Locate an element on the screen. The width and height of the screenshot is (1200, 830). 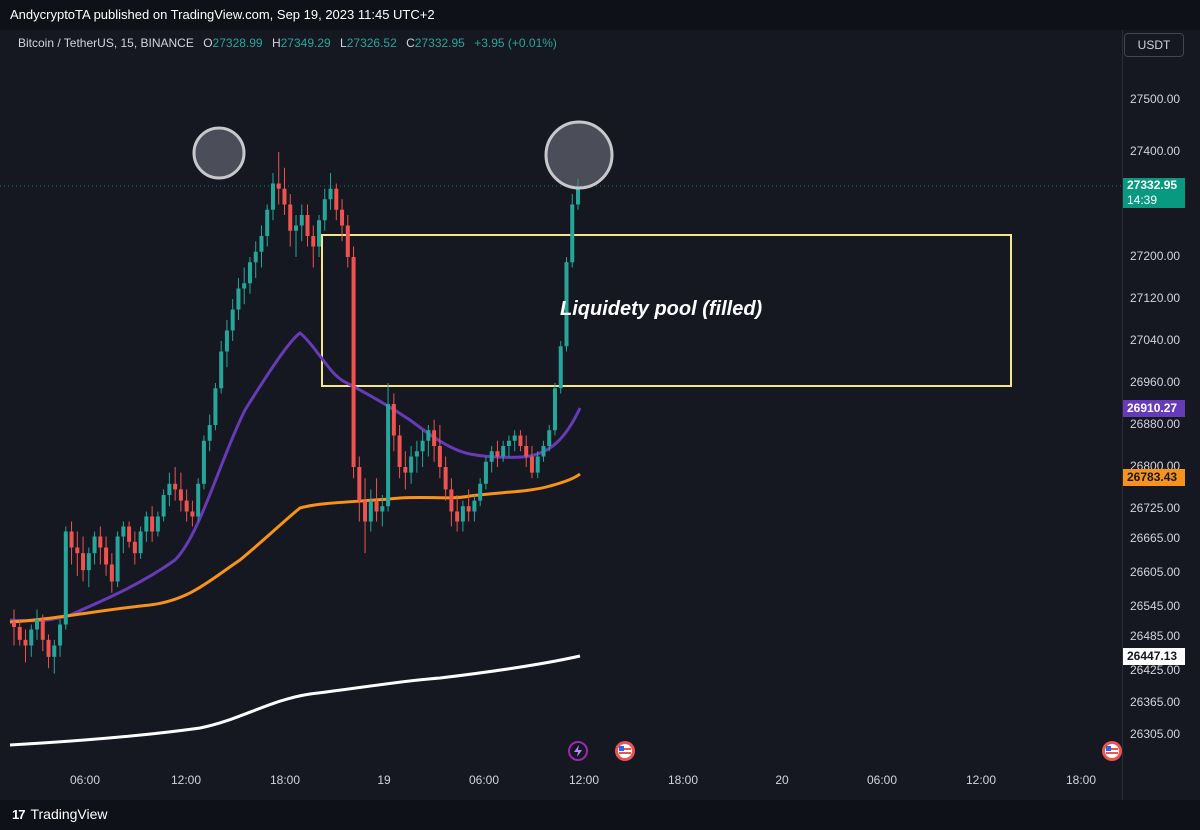
ma-white-line is located at coordinates (295, 700).